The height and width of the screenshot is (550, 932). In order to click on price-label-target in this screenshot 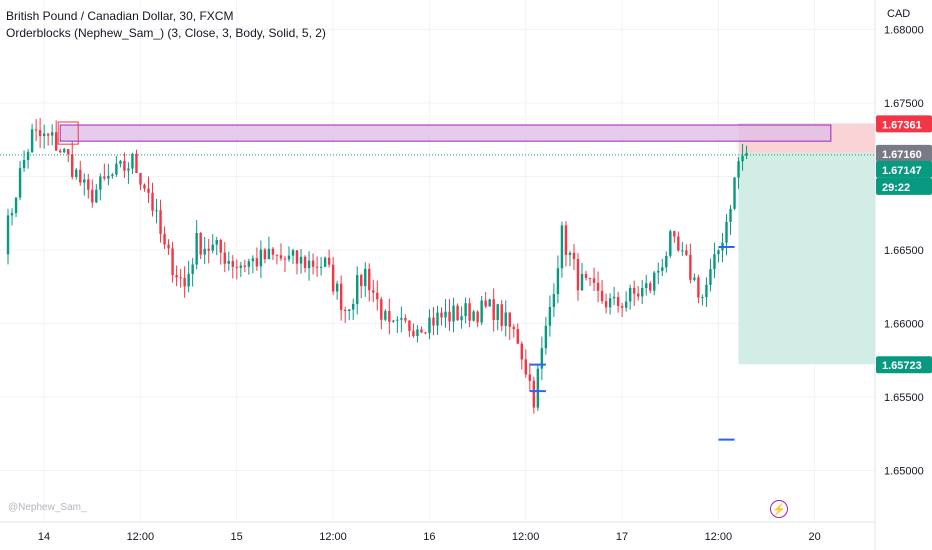, I will do `click(904, 365)`.